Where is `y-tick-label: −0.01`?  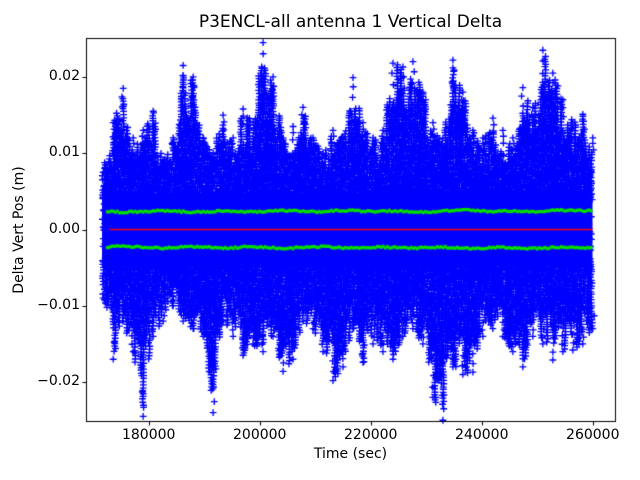 y-tick-label: −0.01 is located at coordinates (58, 304).